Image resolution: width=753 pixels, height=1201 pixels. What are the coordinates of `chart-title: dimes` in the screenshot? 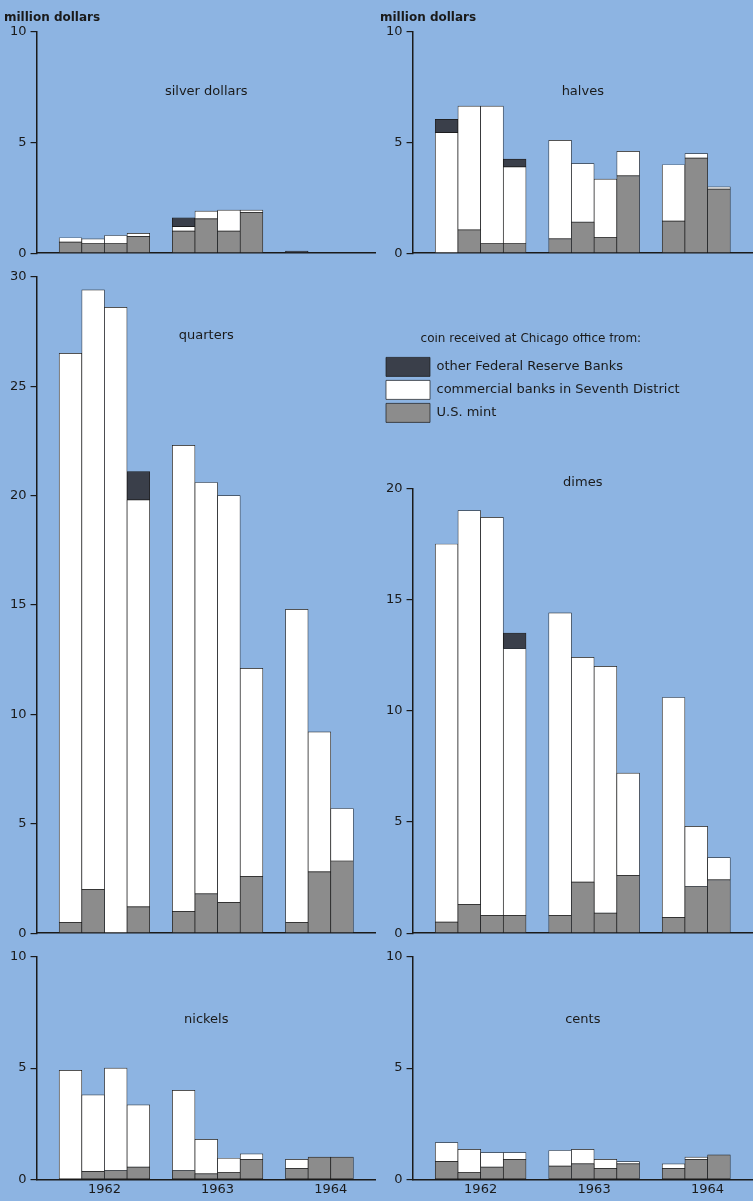 It's located at (583, 482).